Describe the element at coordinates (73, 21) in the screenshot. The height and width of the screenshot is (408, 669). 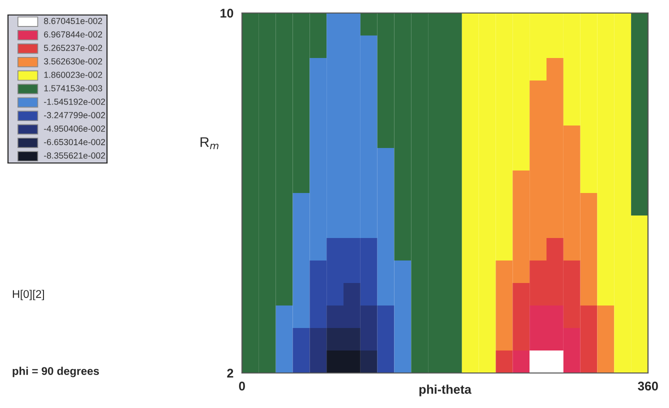
I see `color-bar-label: 8.670451e-002` at that location.